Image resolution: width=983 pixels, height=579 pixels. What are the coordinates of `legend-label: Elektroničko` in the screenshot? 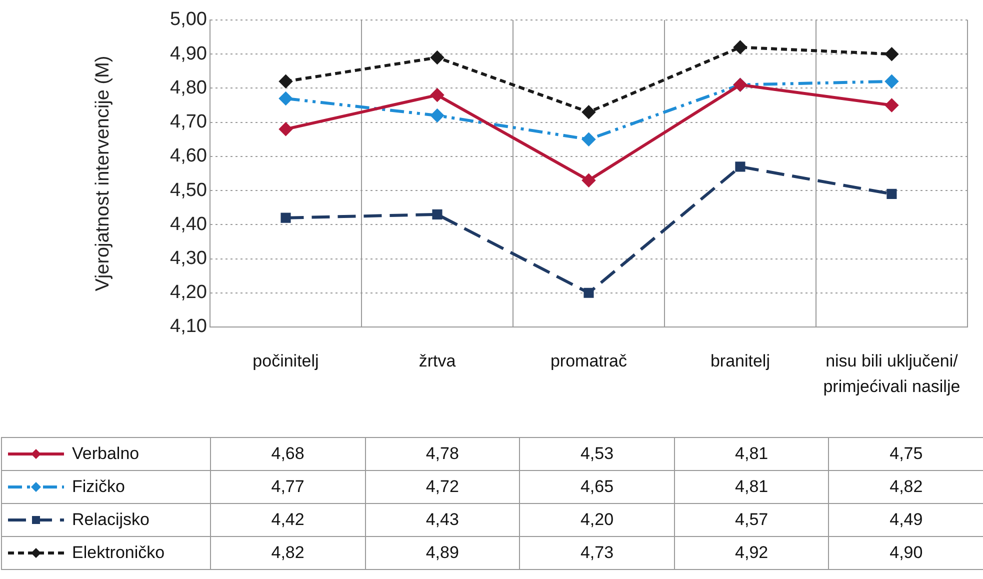 It's located at (118, 553).